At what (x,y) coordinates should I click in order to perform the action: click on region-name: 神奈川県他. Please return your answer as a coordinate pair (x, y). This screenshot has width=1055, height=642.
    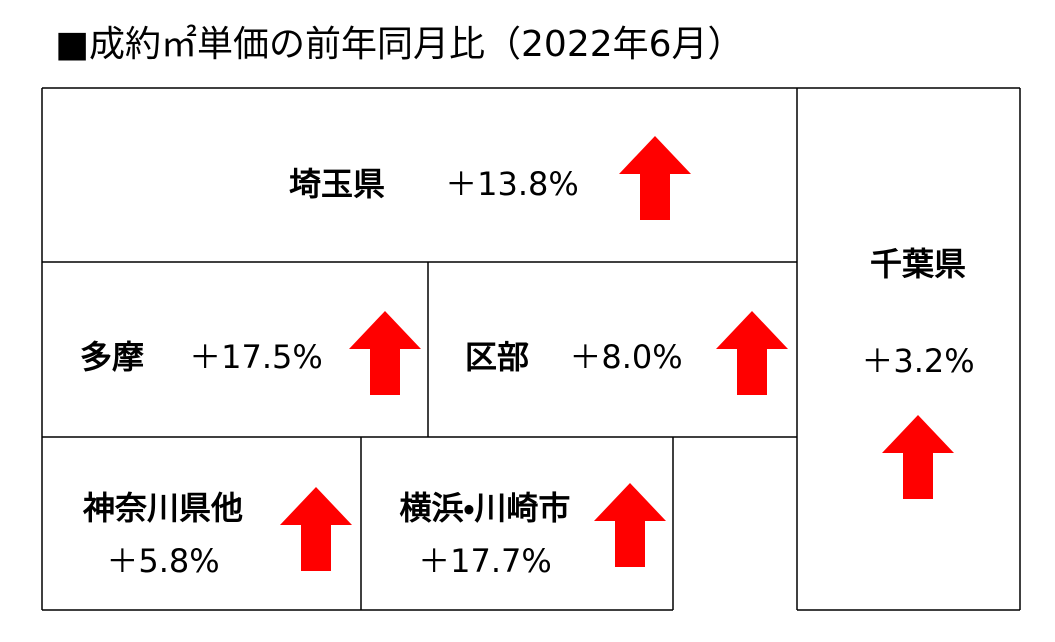
    Looking at the image, I should click on (162, 508).